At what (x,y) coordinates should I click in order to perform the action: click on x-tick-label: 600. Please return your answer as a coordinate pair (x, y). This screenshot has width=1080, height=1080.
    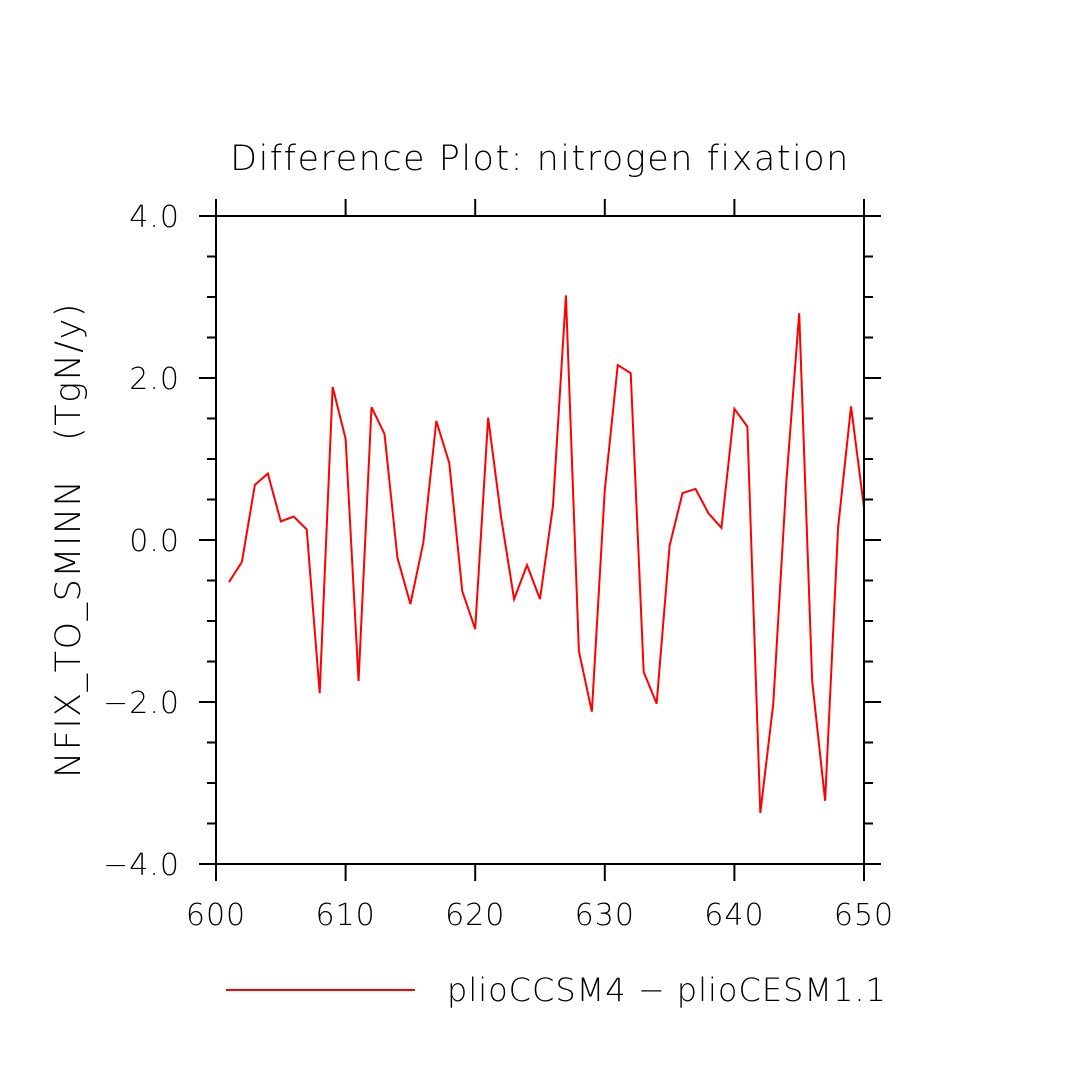
    Looking at the image, I should click on (216, 915).